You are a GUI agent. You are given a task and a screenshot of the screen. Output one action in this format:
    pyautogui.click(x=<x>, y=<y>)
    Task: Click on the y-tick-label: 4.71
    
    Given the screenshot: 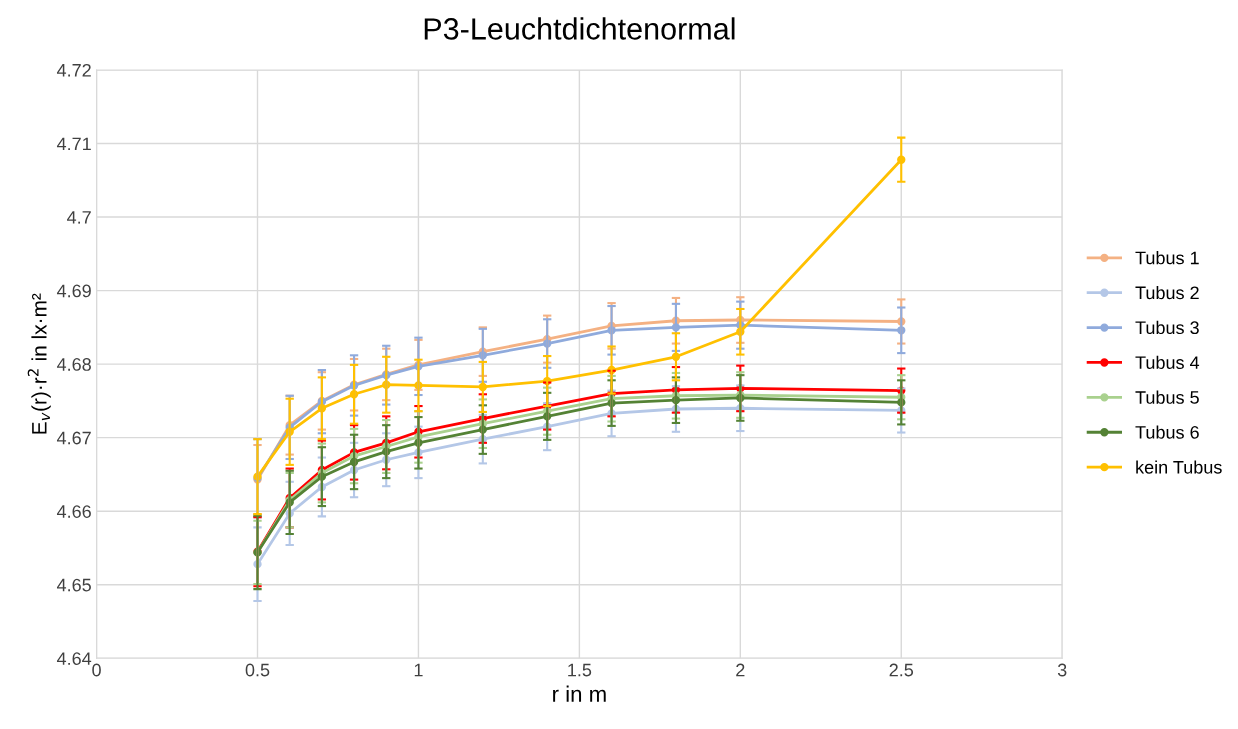 What is the action you would take?
    pyautogui.click(x=73, y=144)
    